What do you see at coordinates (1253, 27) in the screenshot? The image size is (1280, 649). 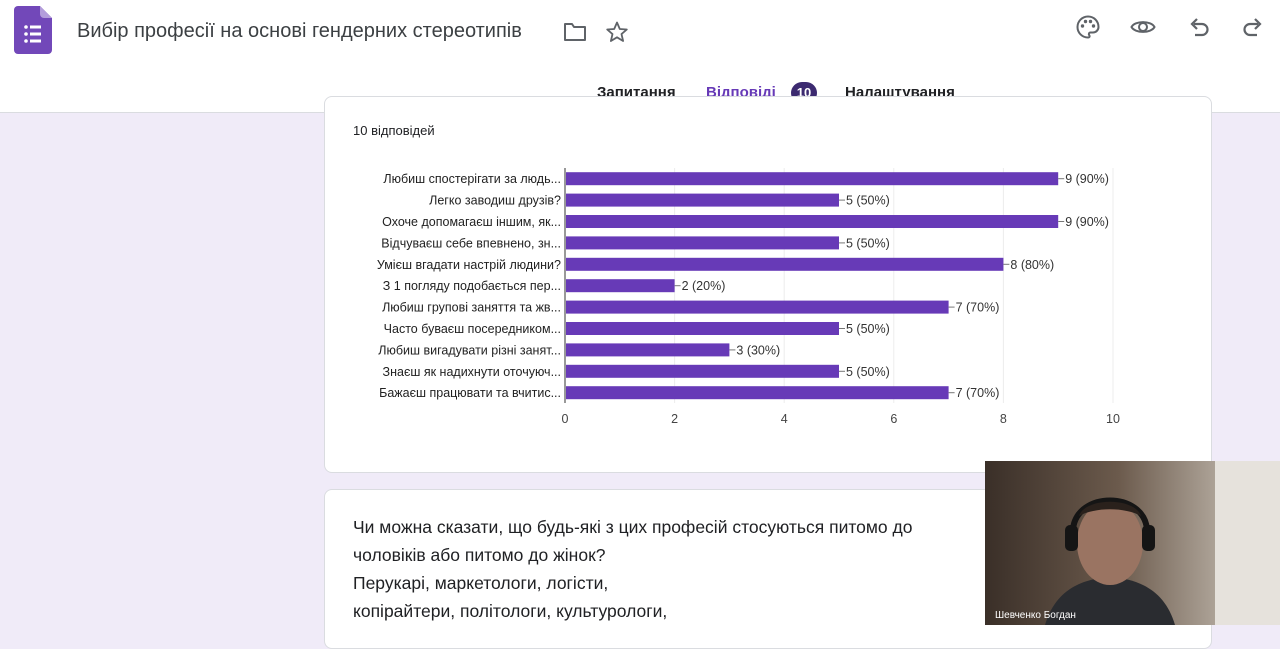 I see `redo-icon` at bounding box center [1253, 27].